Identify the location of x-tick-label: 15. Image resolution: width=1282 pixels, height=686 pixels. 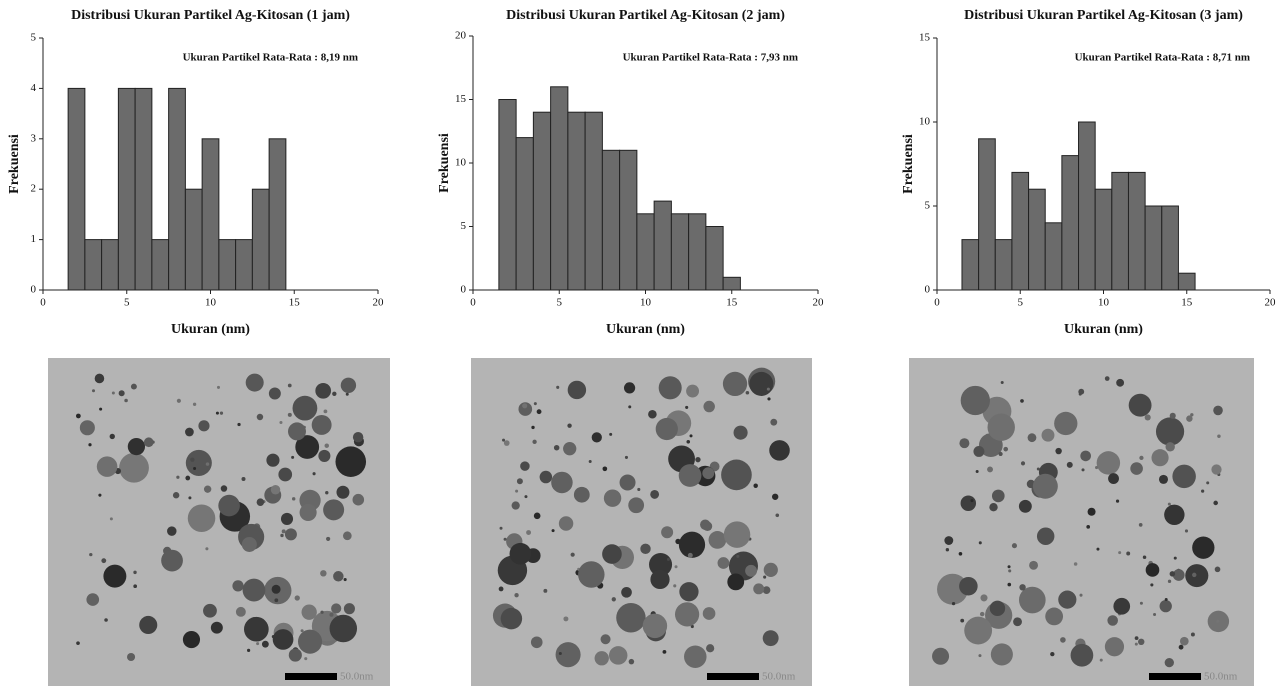
(732, 303).